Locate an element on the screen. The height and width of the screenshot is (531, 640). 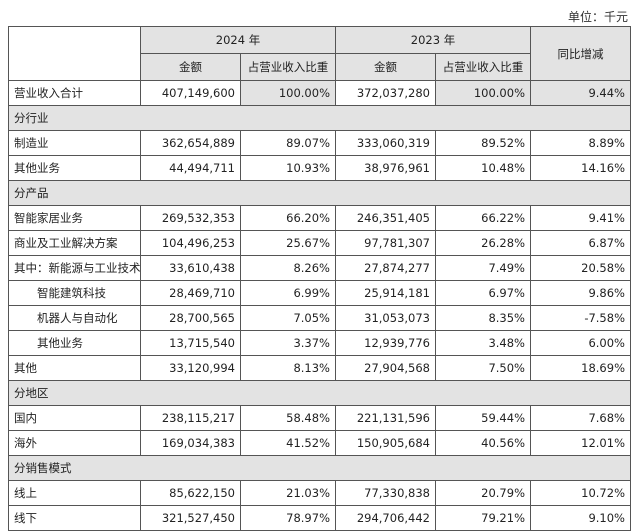
amount-2023-cell: 77,330,838 is located at coordinates (385, 493).